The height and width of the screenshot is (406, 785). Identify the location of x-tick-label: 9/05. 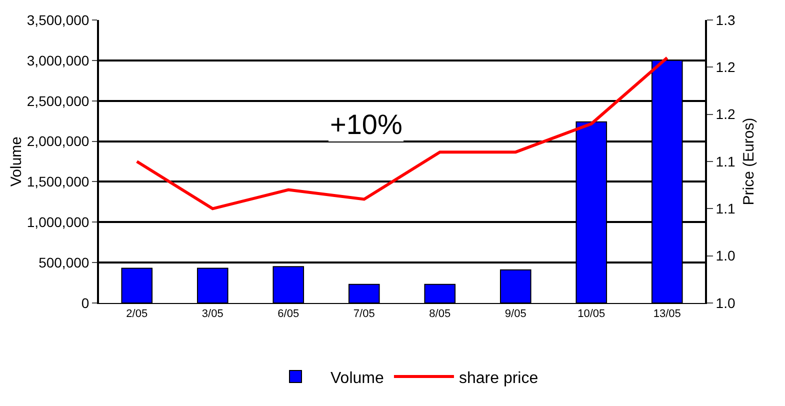
(515, 314).